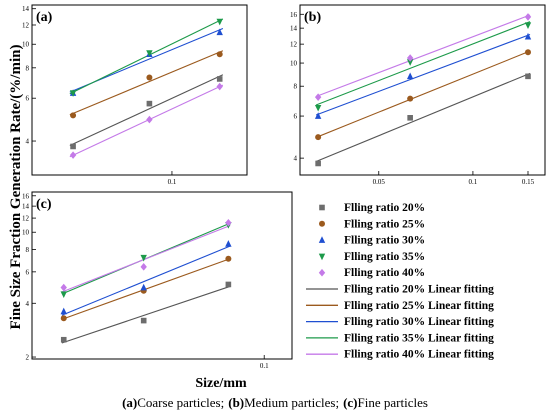 This screenshot has width=550, height=413. What do you see at coordinates (384, 208) in the screenshot?
I see `legend-label: Flling ratio 20%` at bounding box center [384, 208].